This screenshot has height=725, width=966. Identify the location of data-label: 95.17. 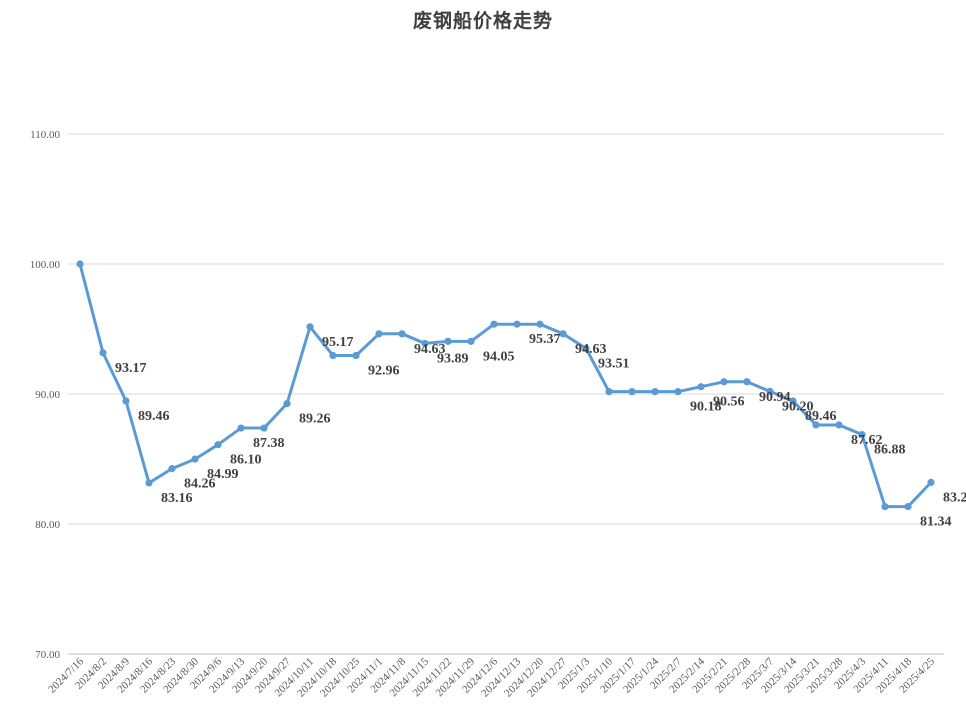
(338, 342).